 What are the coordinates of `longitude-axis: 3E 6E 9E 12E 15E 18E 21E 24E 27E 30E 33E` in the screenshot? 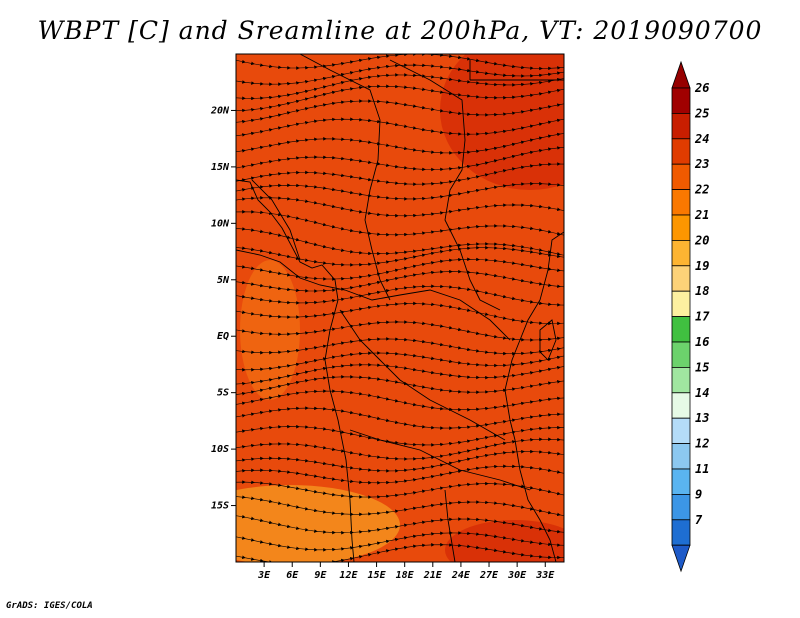 It's located at (406, 571).